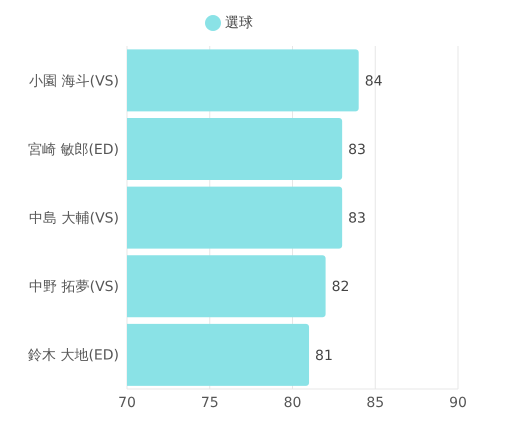  What do you see at coordinates (74, 218) in the screenshot?
I see `y-tick-label: 中島 大輔(VS)` at bounding box center [74, 218].